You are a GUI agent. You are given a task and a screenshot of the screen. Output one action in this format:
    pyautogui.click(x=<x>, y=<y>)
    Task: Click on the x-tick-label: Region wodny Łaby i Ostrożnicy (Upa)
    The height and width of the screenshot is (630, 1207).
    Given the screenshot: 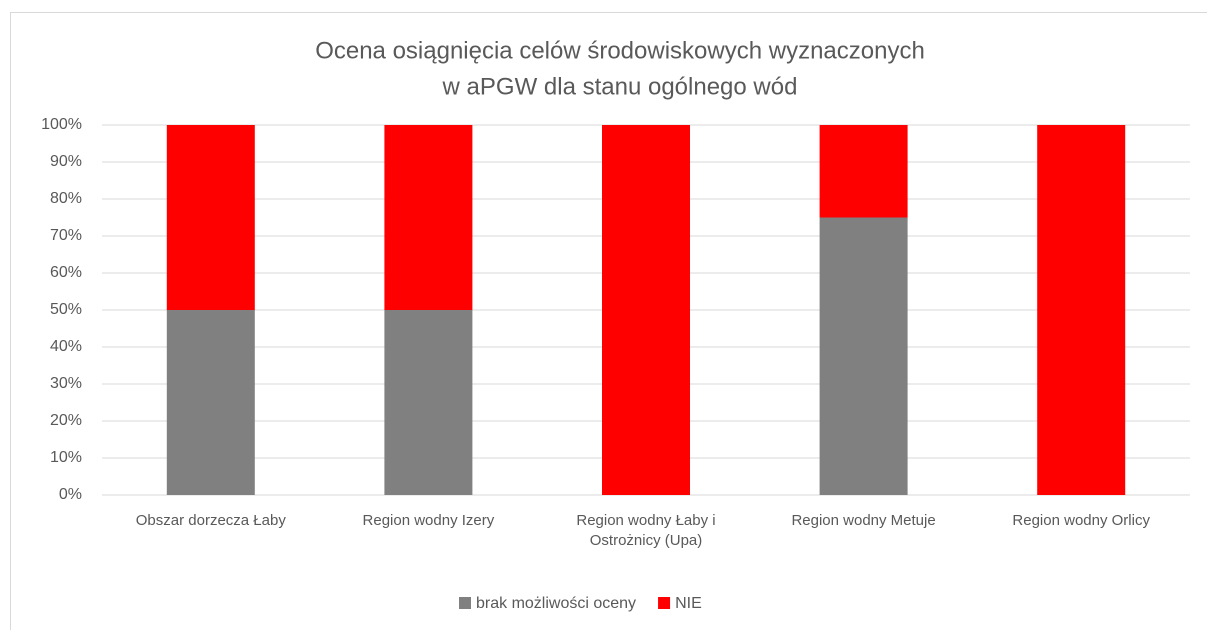 What is the action you would take?
    pyautogui.click(x=646, y=530)
    